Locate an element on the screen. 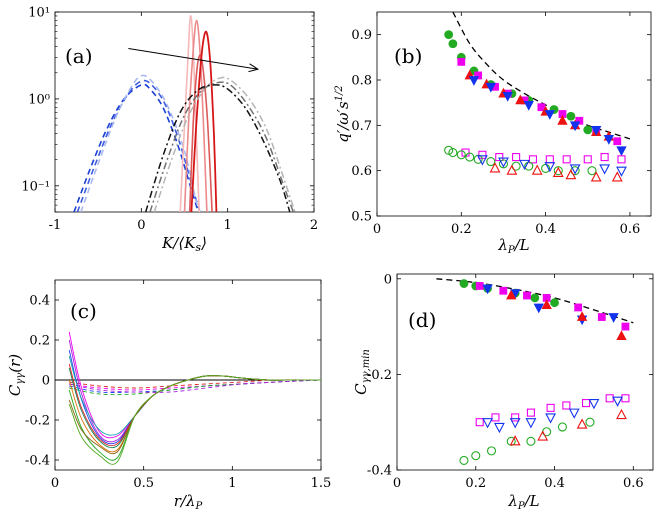 The height and width of the screenshot is (516, 664). x-tick-label: 0.6 is located at coordinates (633, 483).